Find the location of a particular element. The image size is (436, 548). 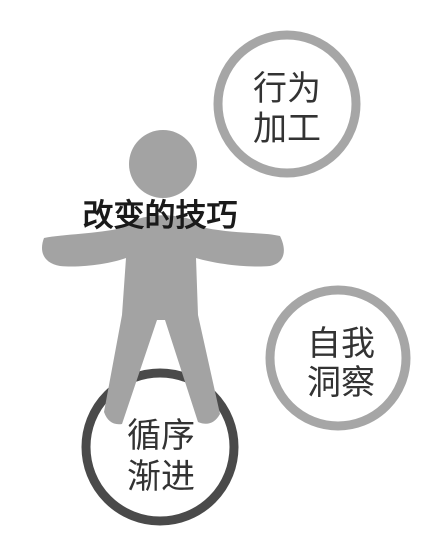

technique-gradual: 循序 渐进 is located at coordinates (161, 456).